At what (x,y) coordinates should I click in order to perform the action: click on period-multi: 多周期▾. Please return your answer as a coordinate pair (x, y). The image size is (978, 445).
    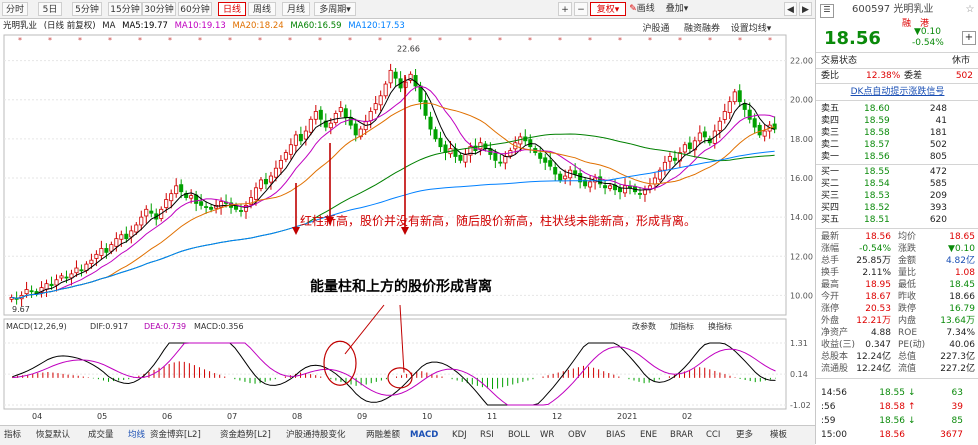
    Looking at the image, I should click on (335, 9).